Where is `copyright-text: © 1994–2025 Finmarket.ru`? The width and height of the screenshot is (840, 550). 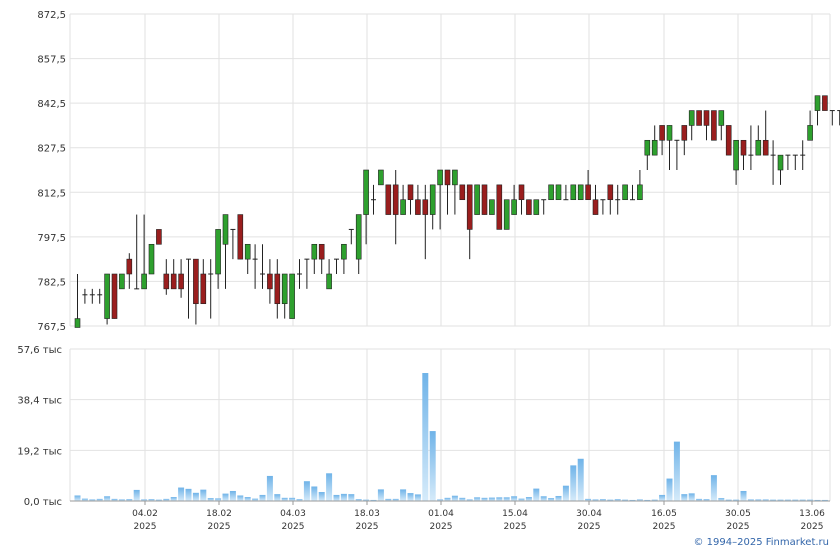 copyright-text: © 1994–2025 Finmarket.ru is located at coordinates (761, 542).